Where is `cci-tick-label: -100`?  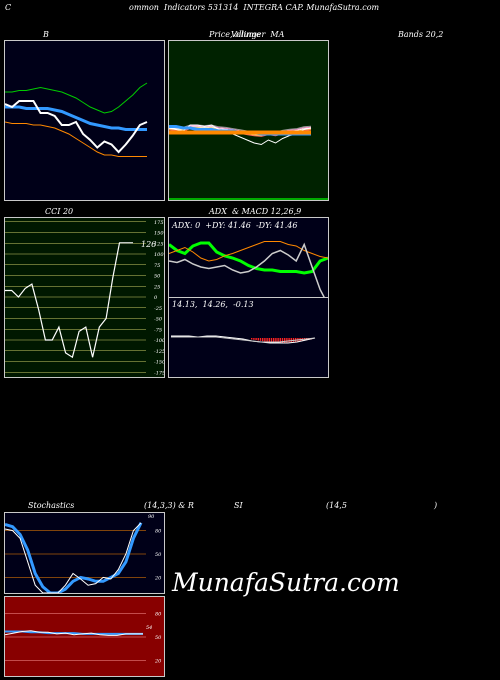
cci-tick-label: -100 is located at coordinates (159, 341).